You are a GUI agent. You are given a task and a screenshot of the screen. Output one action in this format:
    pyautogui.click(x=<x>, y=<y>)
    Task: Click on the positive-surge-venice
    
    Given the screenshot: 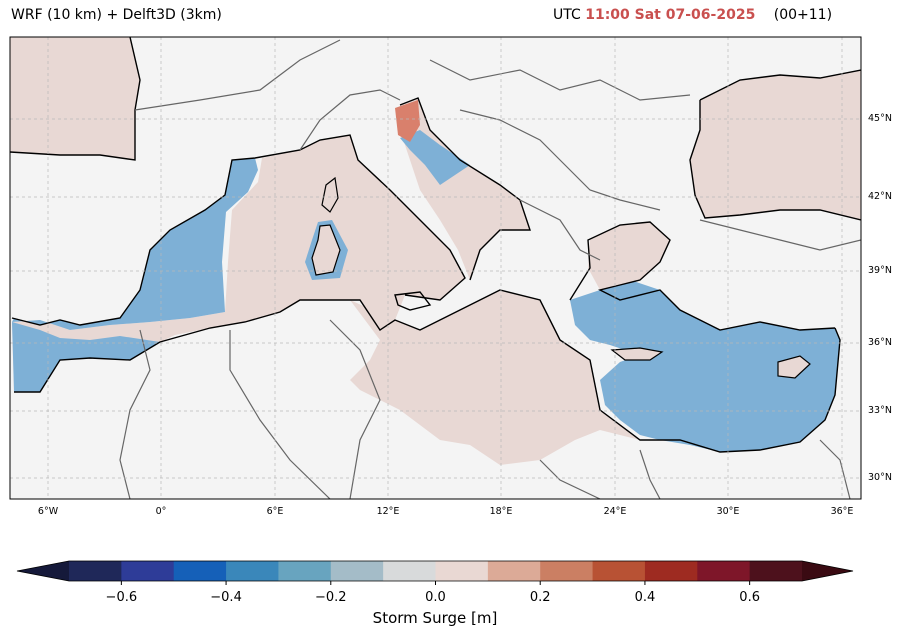 What is the action you would take?
    pyautogui.click(x=407, y=121)
    